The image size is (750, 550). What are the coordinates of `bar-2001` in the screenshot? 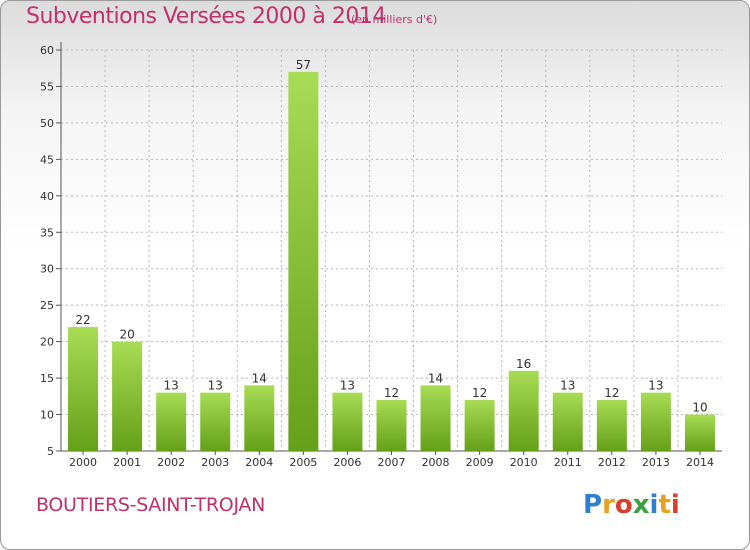 It's located at (127, 396).